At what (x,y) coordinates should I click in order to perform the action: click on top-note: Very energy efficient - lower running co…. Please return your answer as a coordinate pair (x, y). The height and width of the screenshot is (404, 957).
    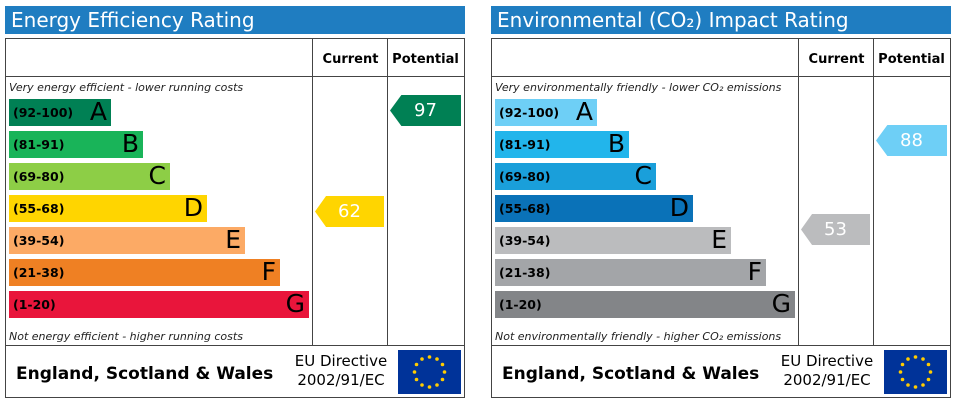
    Looking at the image, I should click on (126, 87).